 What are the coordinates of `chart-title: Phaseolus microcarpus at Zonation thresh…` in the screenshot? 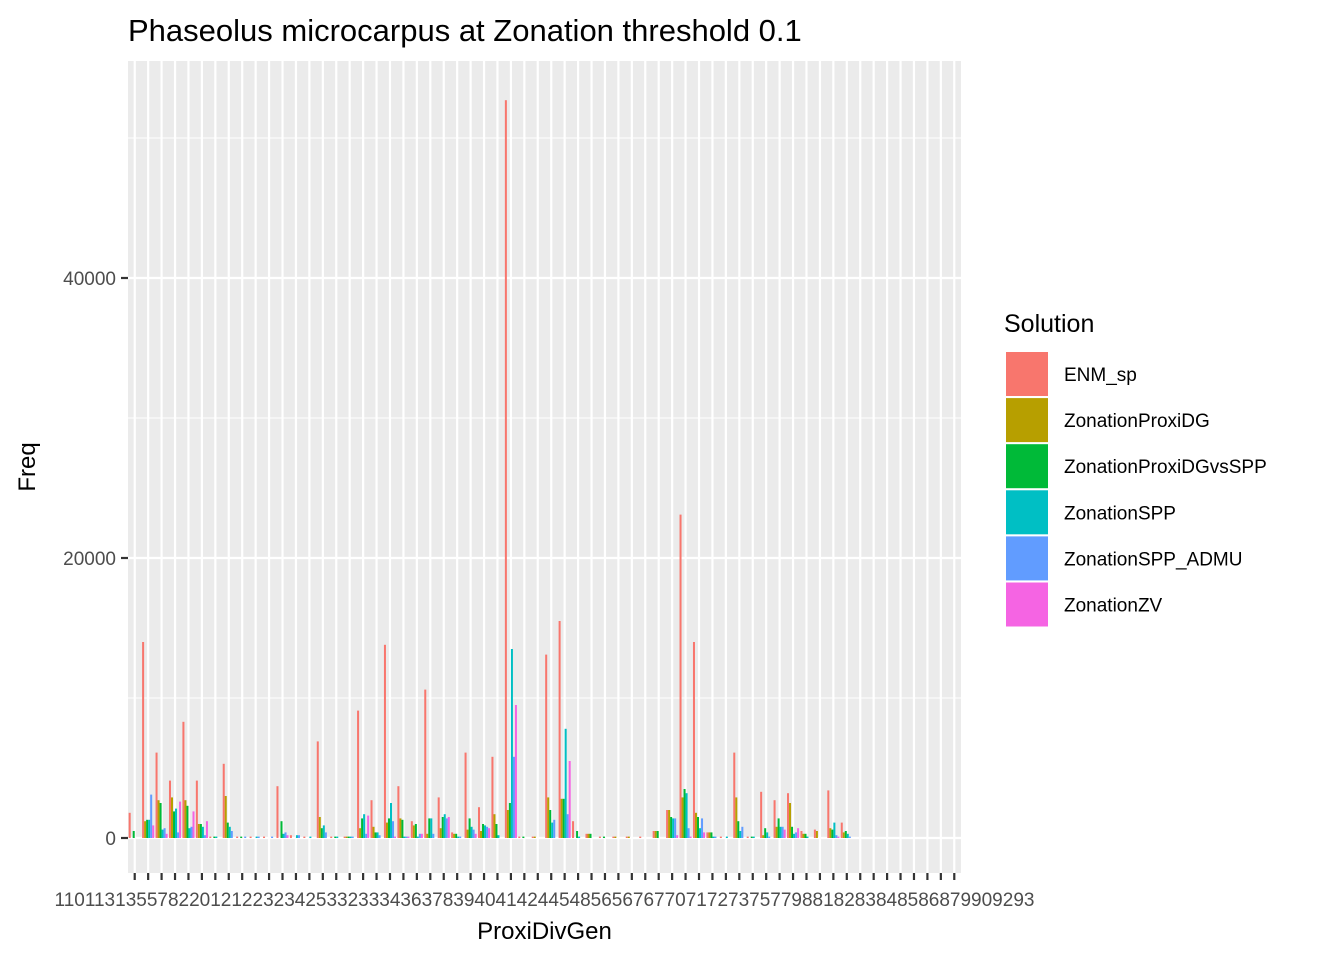 It's located at (465, 30).